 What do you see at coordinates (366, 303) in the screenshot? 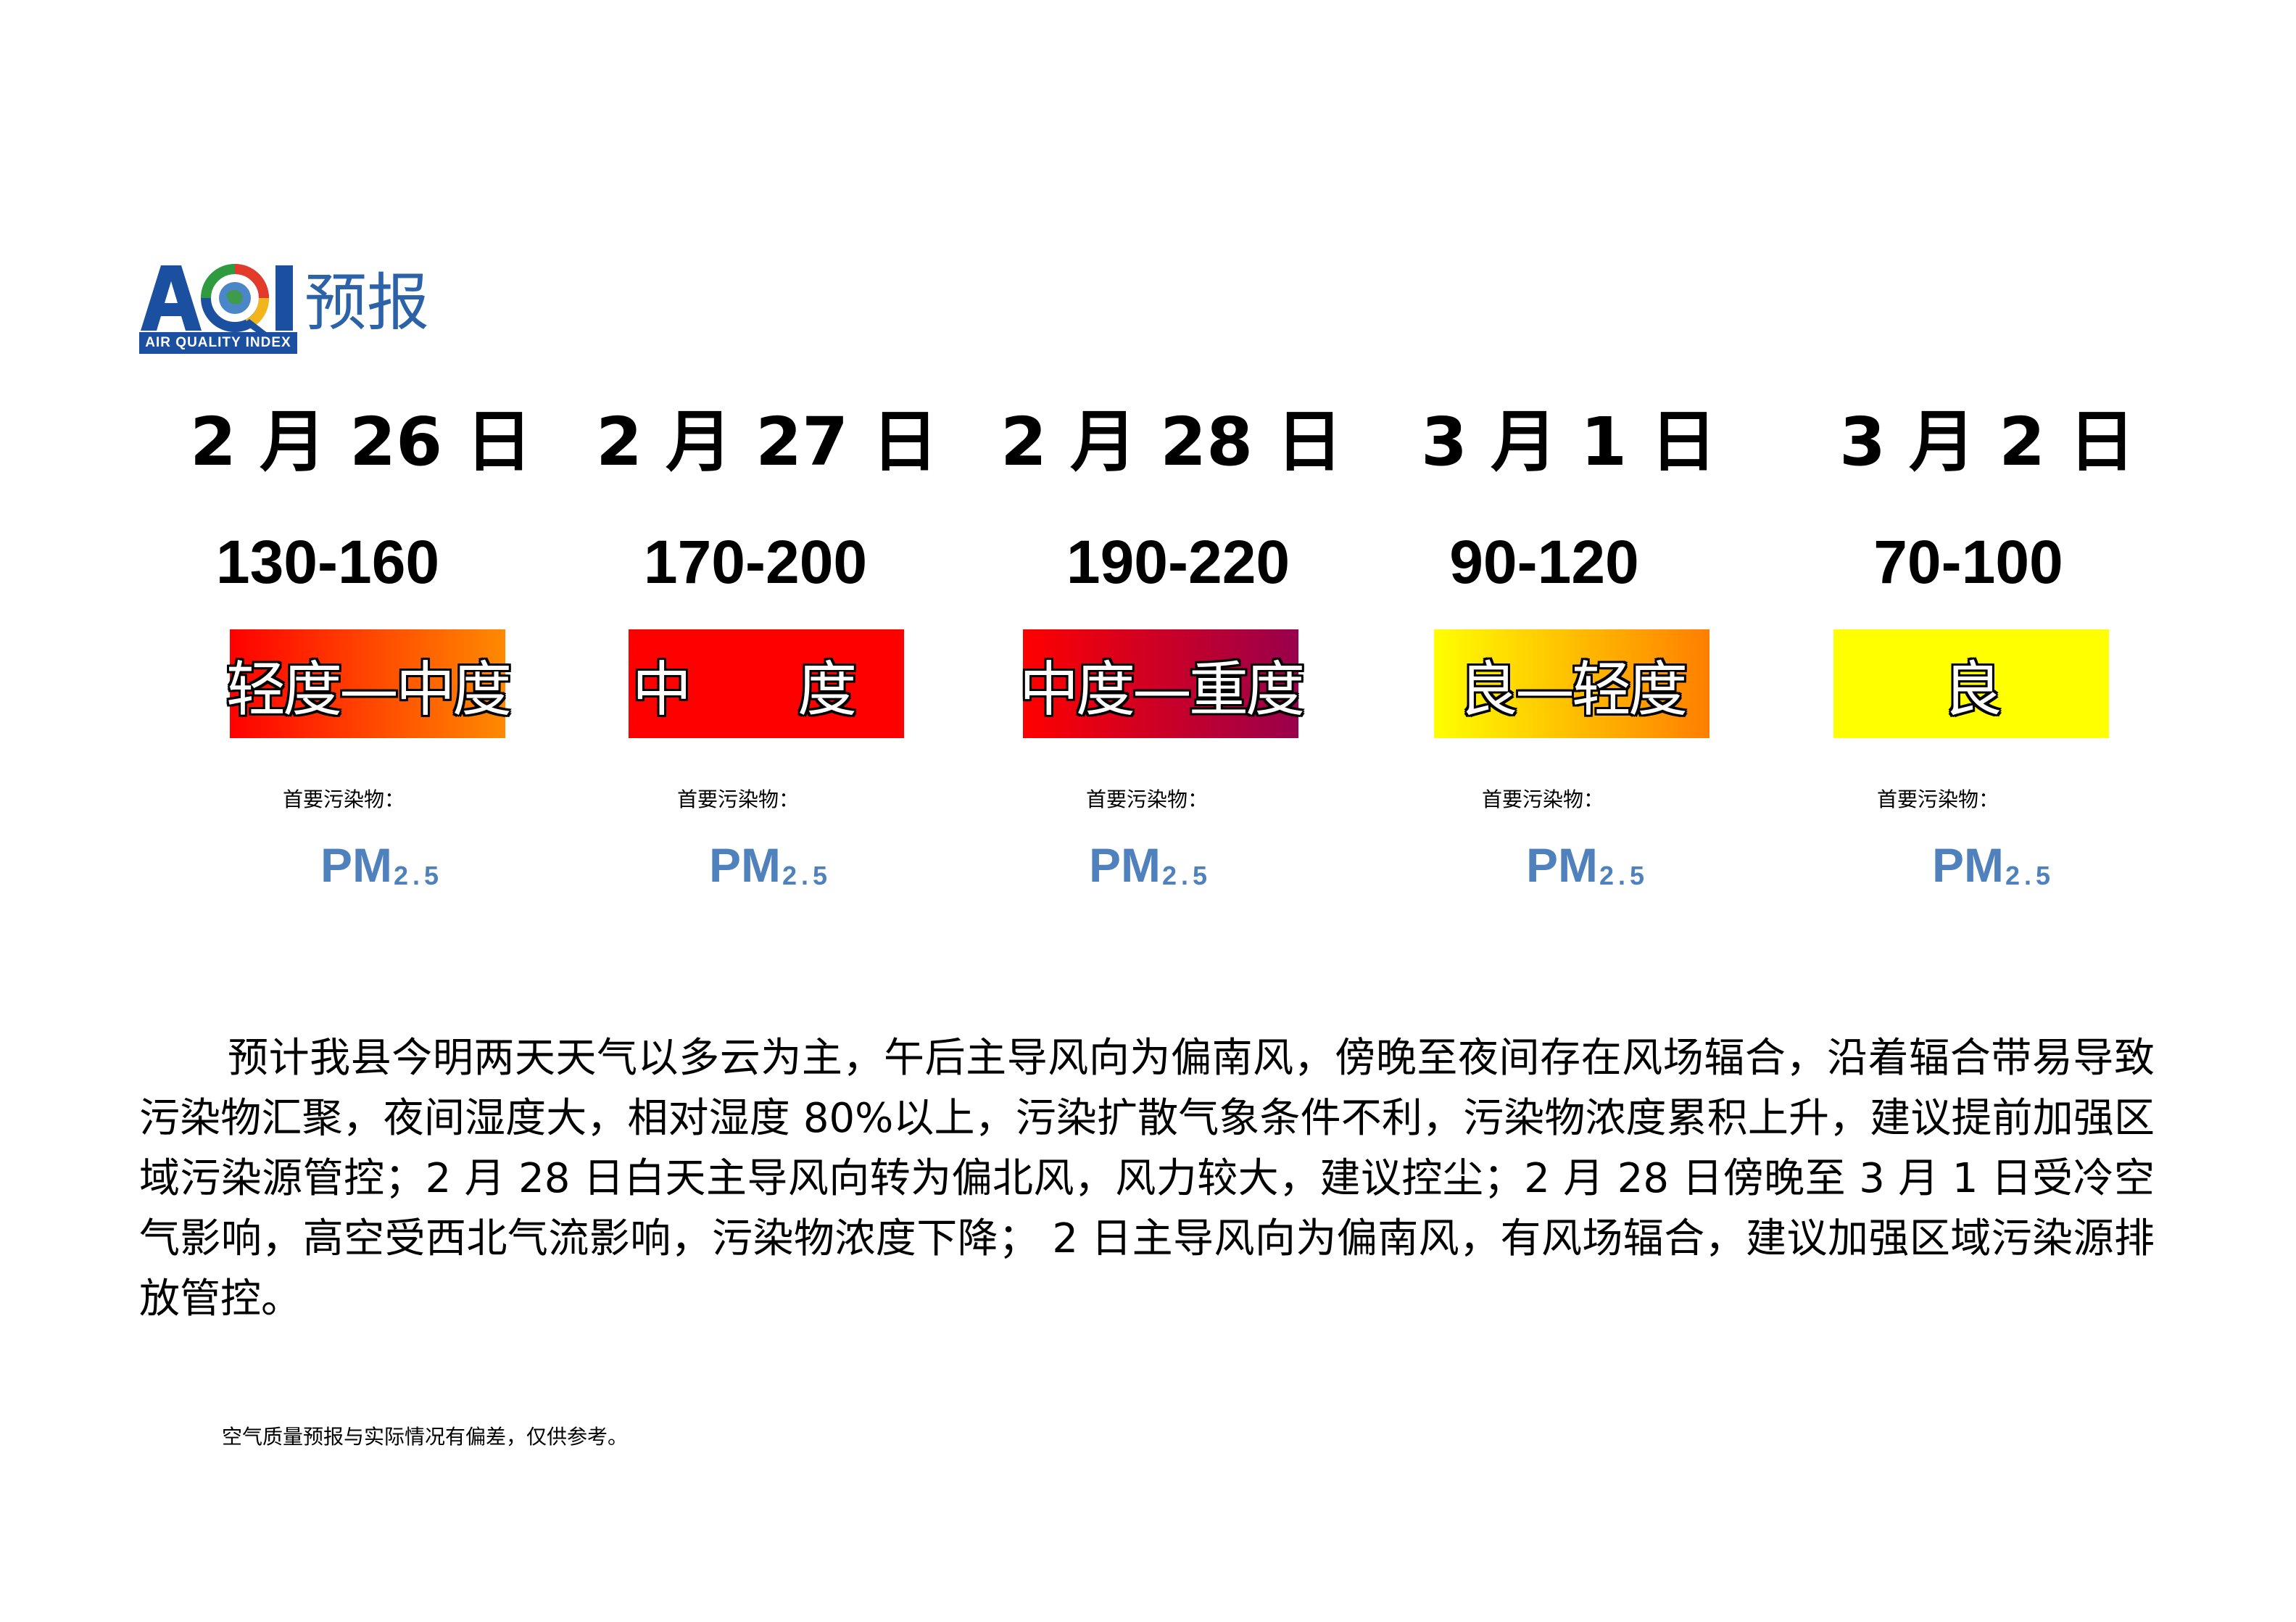
I see `page-title: 预报` at bounding box center [366, 303].